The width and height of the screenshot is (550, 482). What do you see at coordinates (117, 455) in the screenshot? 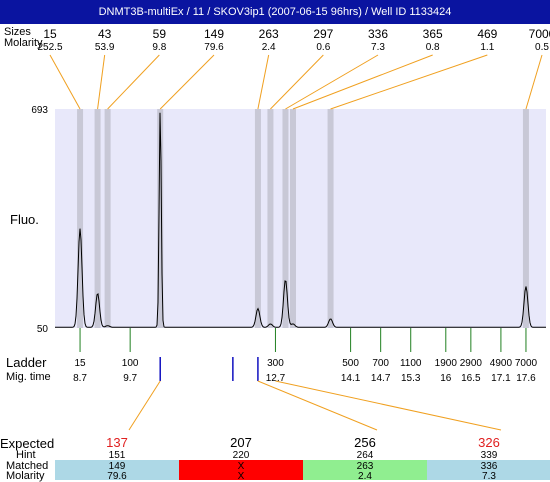
I see `hint-value: 151` at bounding box center [117, 455].